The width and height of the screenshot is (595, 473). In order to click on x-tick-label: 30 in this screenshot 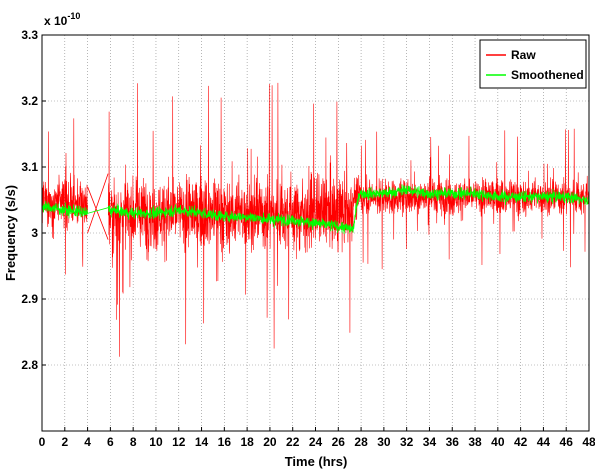, I will do `click(384, 442)`.